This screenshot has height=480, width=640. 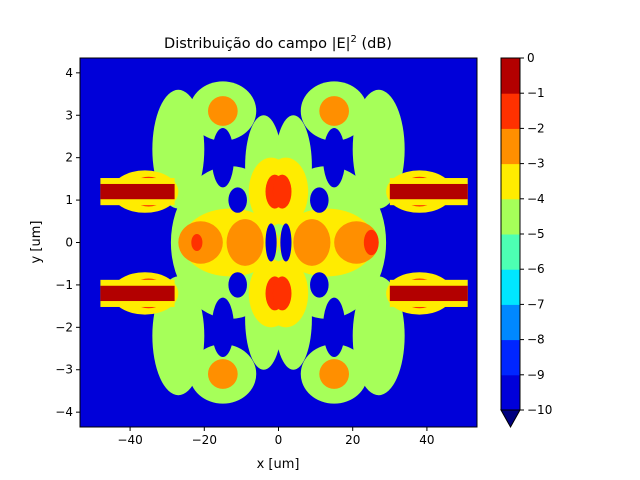 What do you see at coordinates (536, 269) in the screenshot?
I see `colorbar-tick-label: −6` at bounding box center [536, 269].